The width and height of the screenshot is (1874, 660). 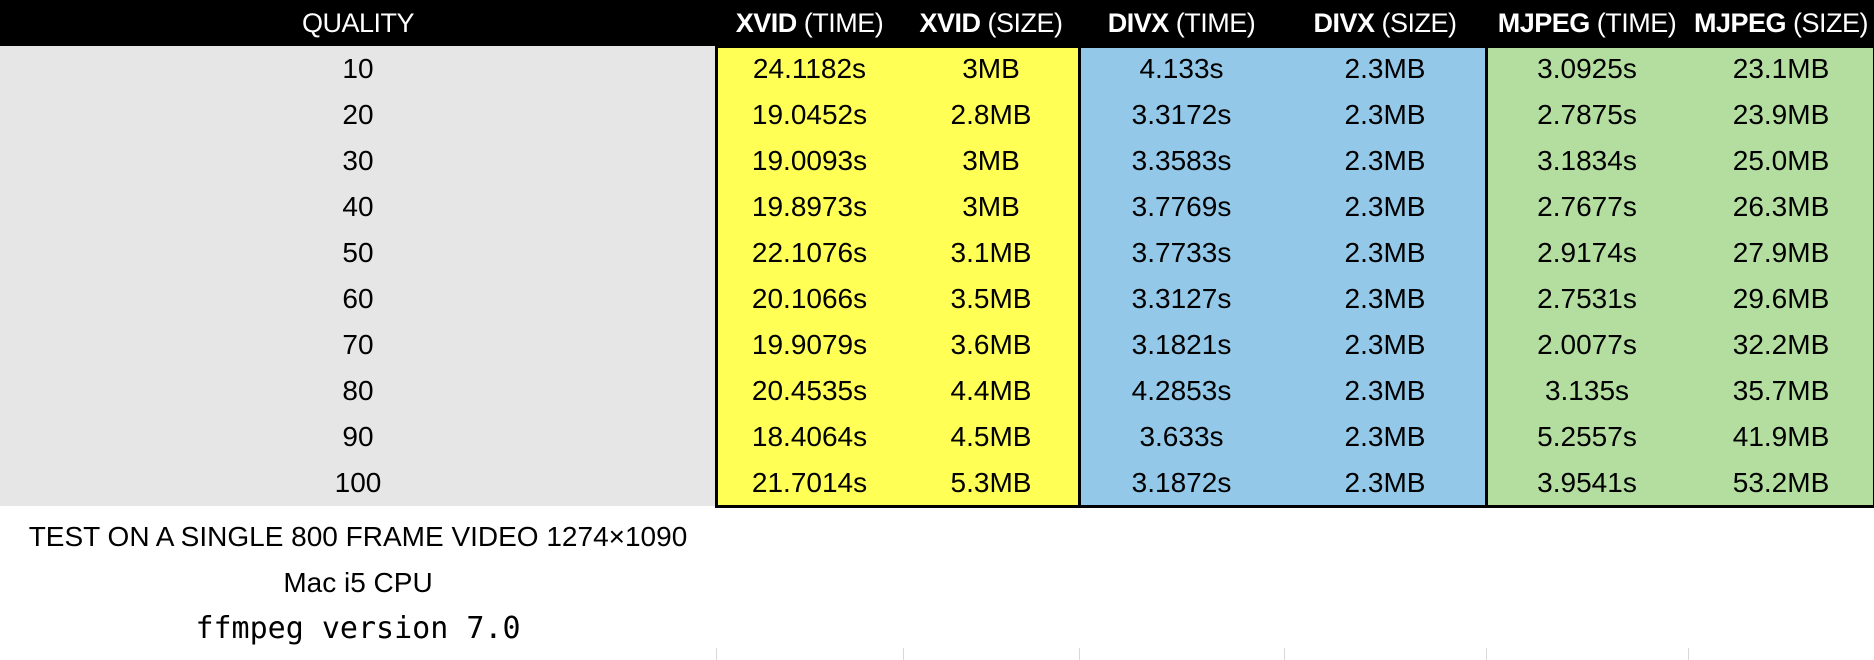 What do you see at coordinates (1781, 436) in the screenshot?
I see `value-cell: 41.9MB` at bounding box center [1781, 436].